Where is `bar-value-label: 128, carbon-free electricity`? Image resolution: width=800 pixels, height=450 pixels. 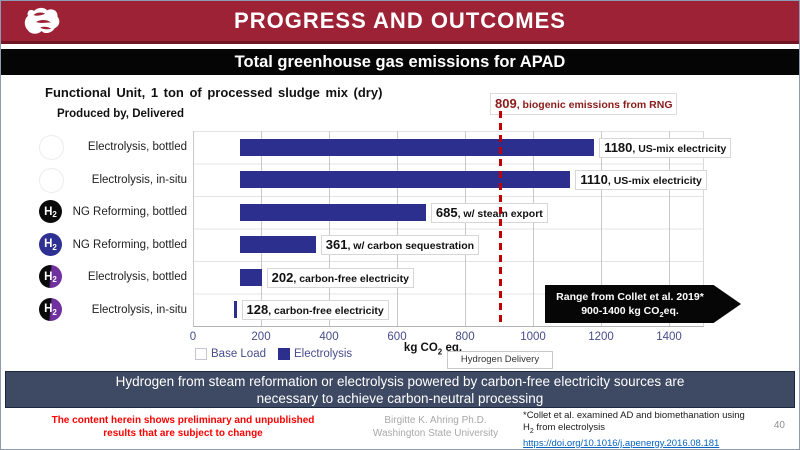 bar-value-label: 128, carbon-free electricity is located at coordinates (315, 310).